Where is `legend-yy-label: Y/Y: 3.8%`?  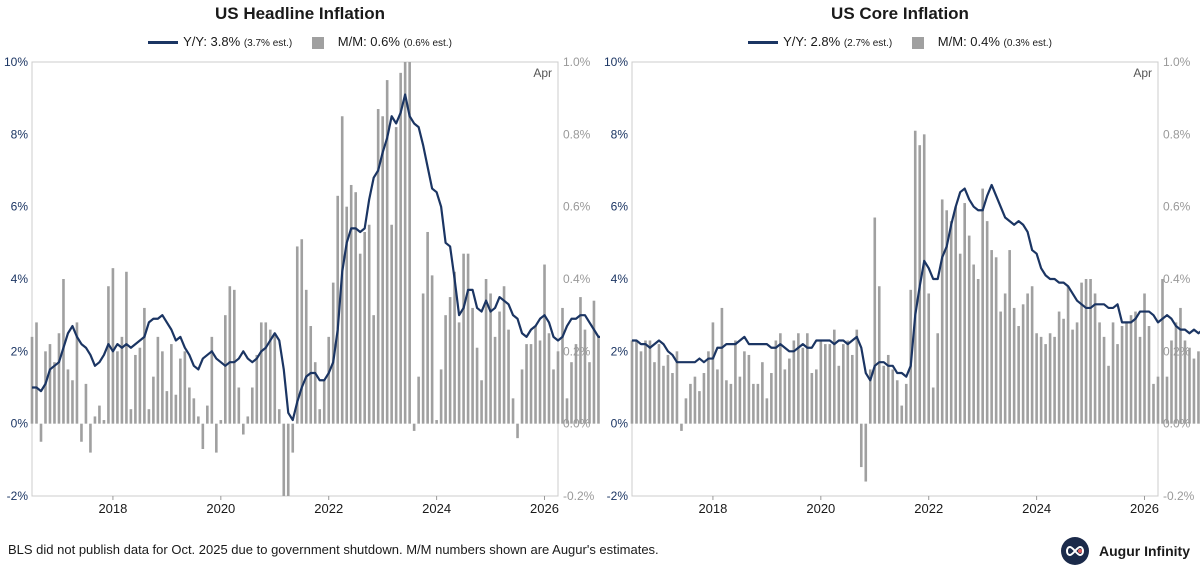 legend-yy-label: Y/Y: 3.8% is located at coordinates (212, 42).